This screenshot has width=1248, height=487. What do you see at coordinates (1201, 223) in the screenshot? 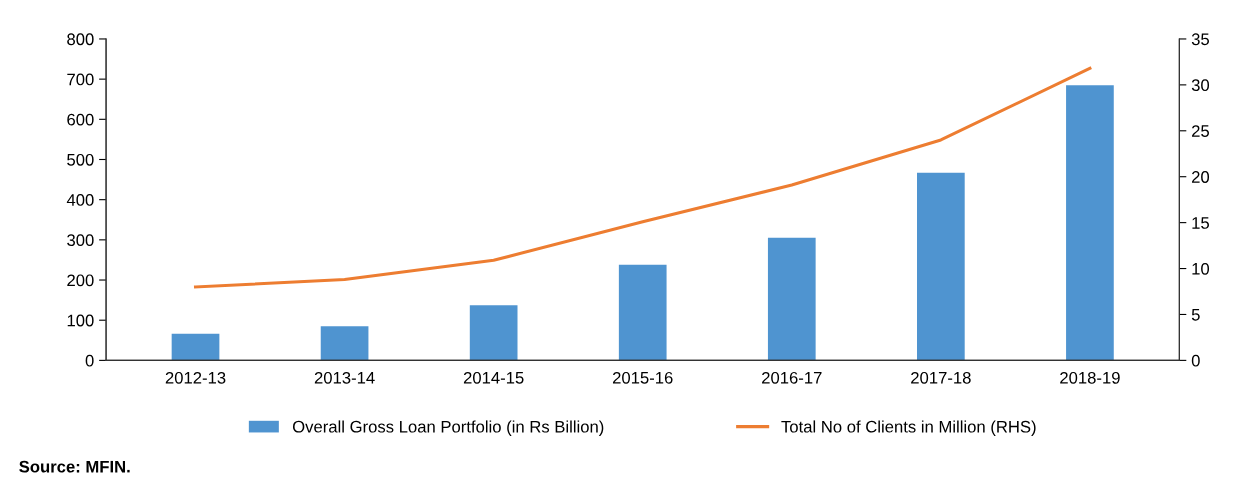
I see `y2-tick-label: 15` at bounding box center [1201, 223].